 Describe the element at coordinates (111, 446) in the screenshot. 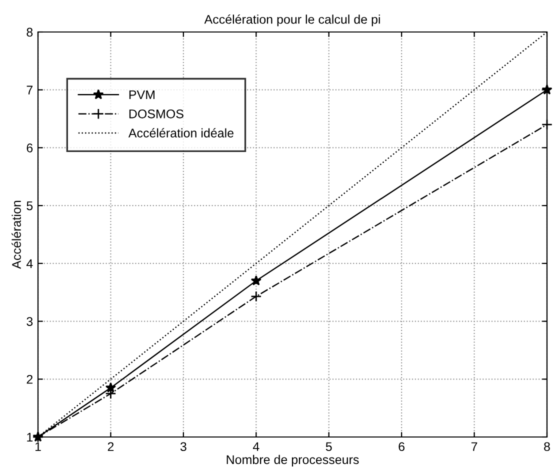

I see `x-tick-label: 2` at that location.